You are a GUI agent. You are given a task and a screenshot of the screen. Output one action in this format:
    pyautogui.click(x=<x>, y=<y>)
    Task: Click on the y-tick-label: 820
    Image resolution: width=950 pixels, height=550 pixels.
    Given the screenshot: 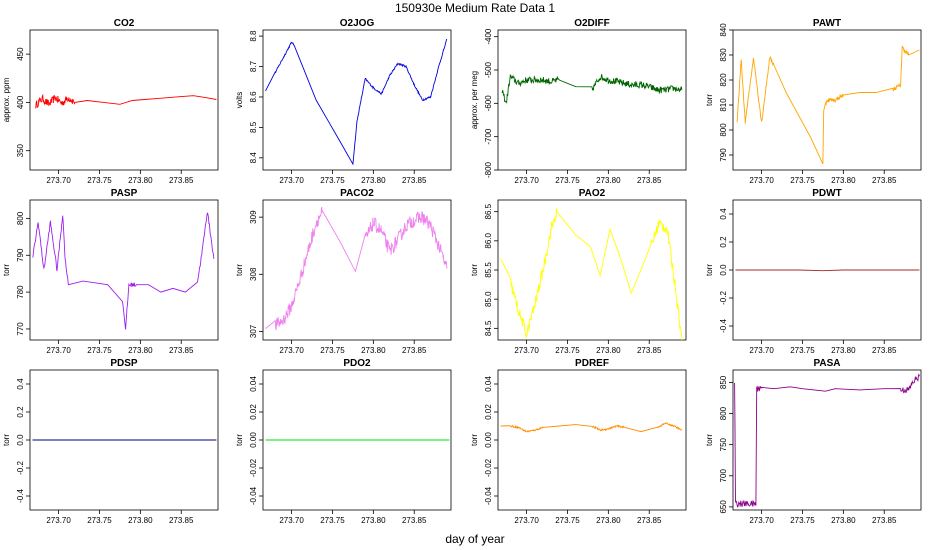 What is the action you would take?
    pyautogui.click(x=723, y=80)
    